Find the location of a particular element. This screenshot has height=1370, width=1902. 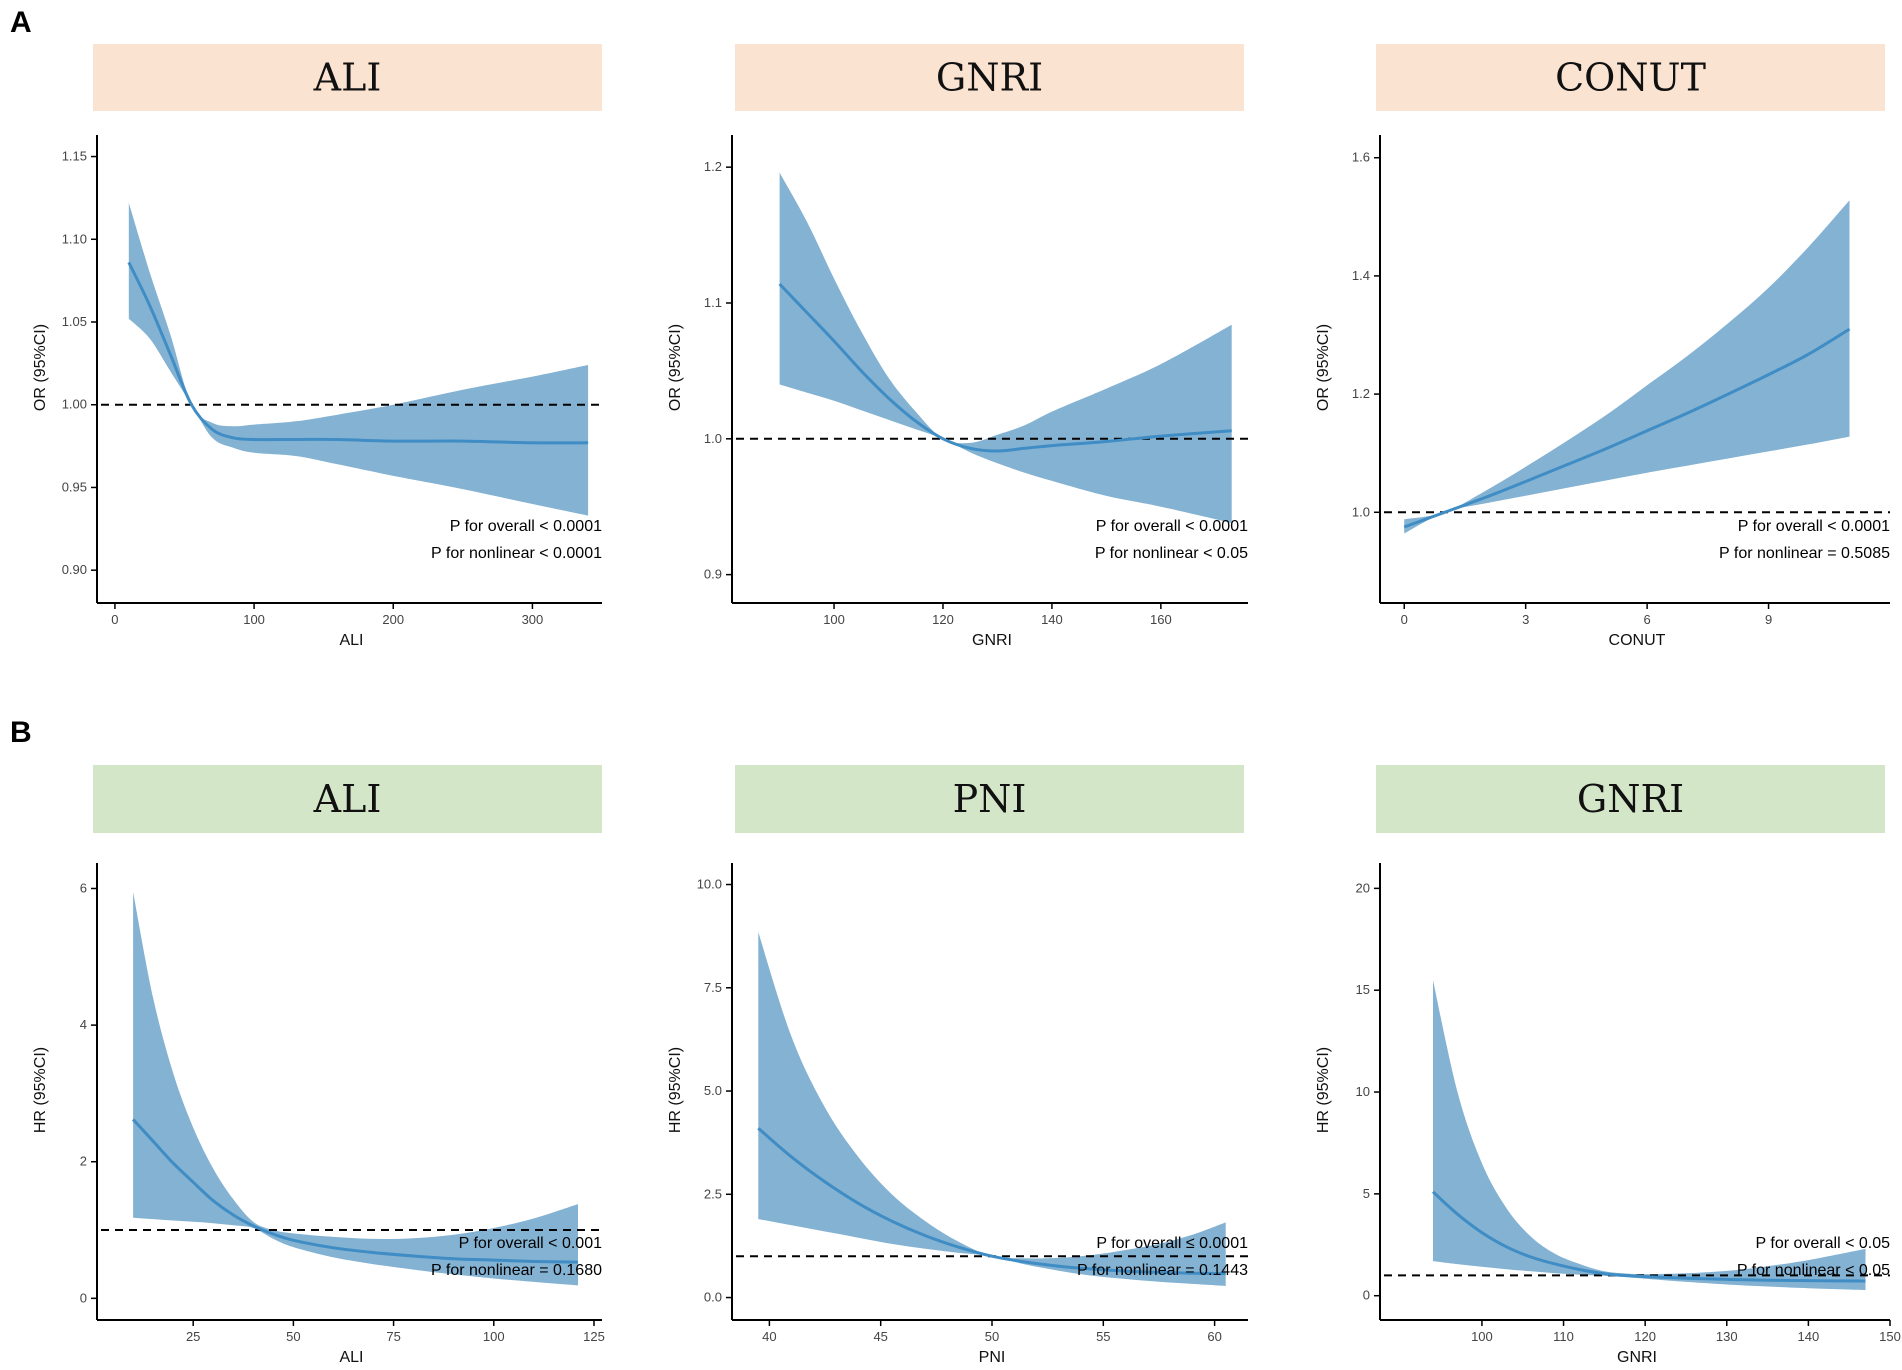

y-tick-label: 2 is located at coordinates (83, 1161).